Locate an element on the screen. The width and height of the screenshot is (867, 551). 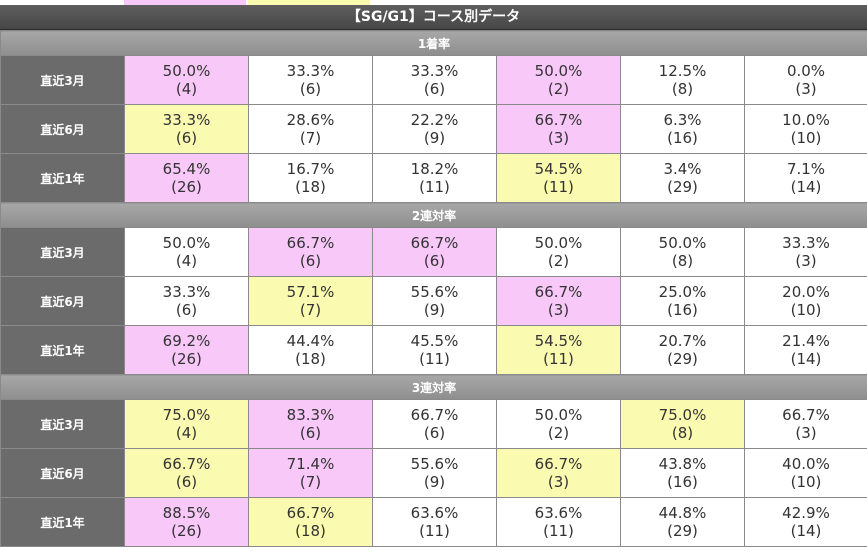
stat-cell: 50.0% (4) is located at coordinates (186, 80).